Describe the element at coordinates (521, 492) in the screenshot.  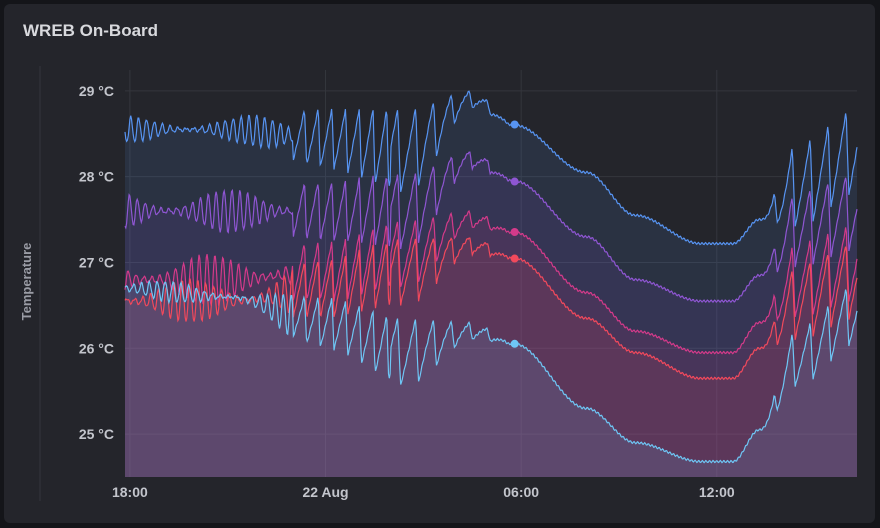
I see `x-tick-label: 06:00` at that location.